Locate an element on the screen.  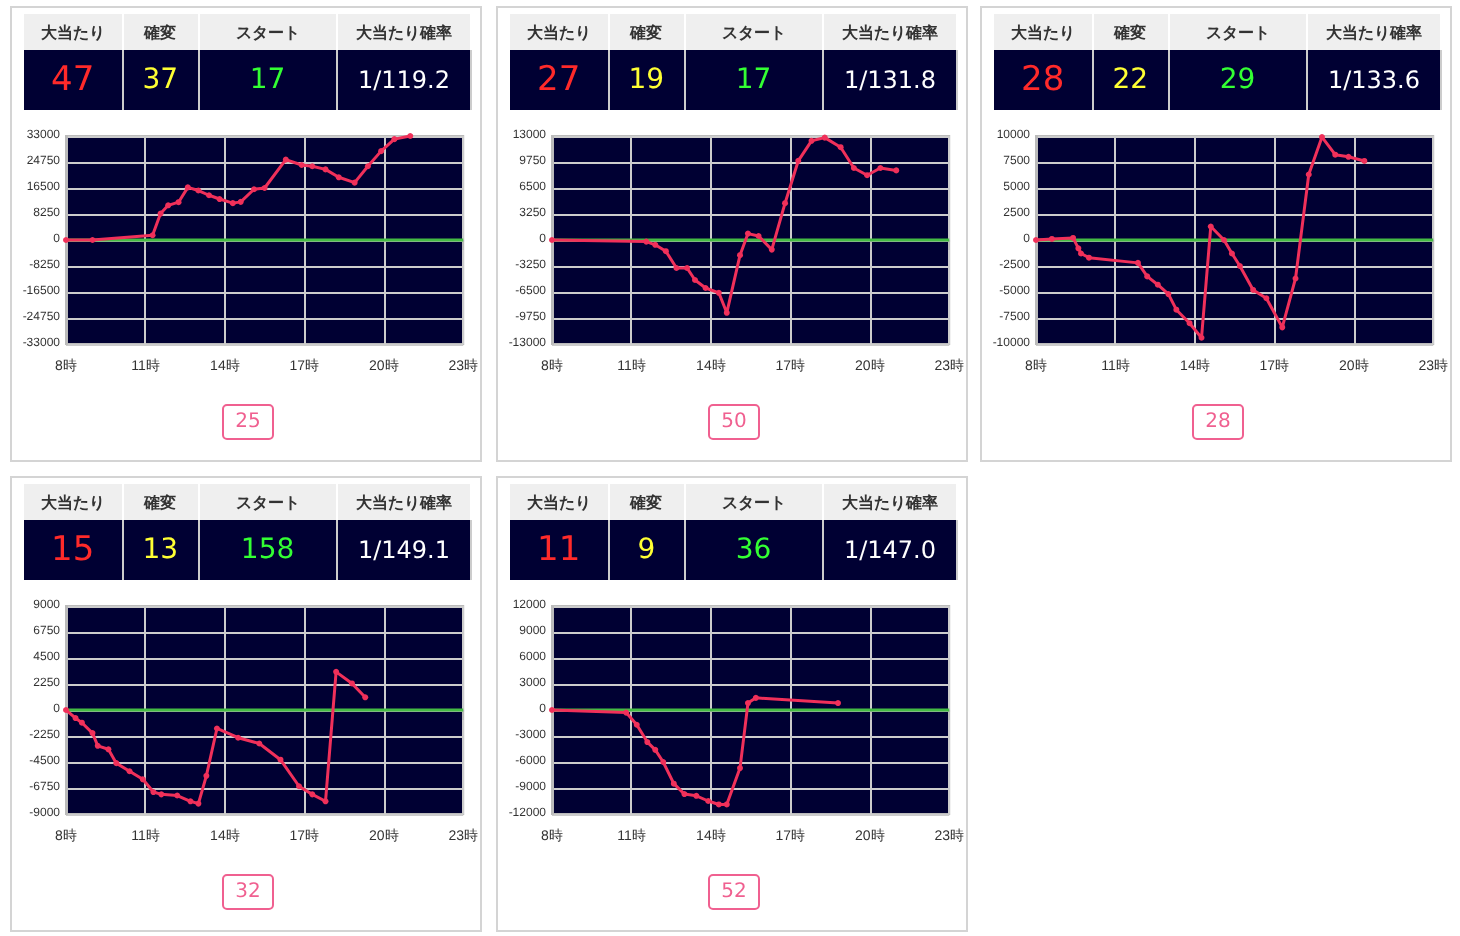
text: 47 is located at coordinates (73, 80).